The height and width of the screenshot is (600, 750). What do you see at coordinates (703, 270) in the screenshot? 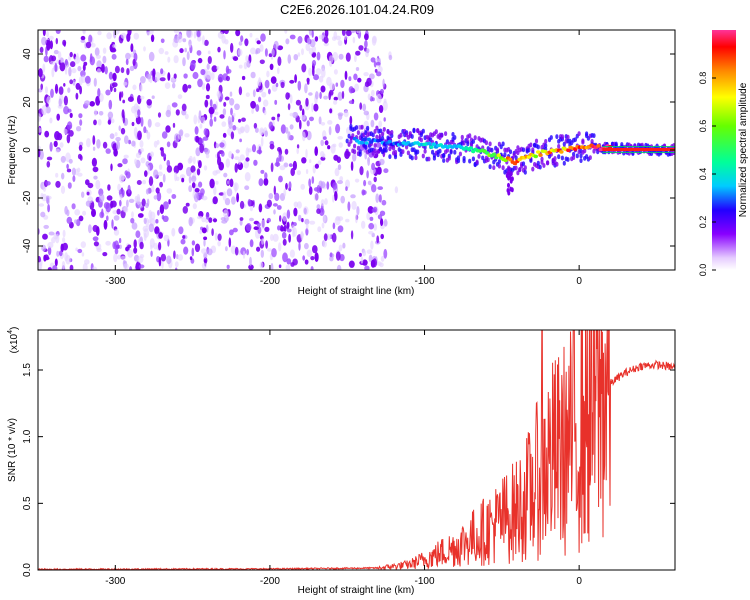
I see `colorbar-tick-label: 0.0` at bounding box center [703, 270].